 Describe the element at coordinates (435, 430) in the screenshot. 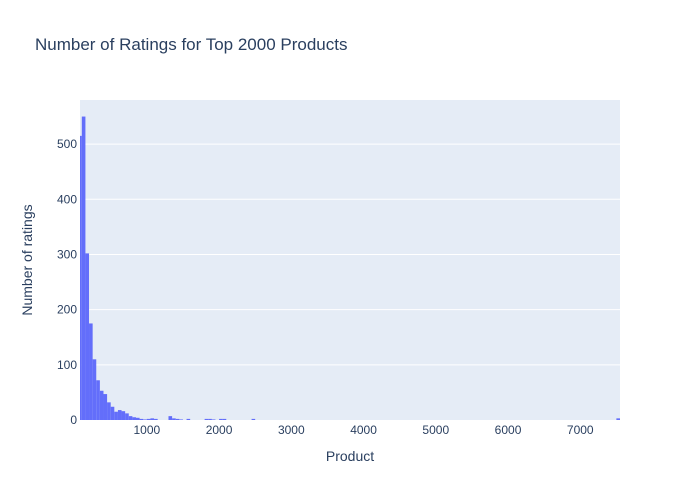

I see `x-tick-label: 5000` at that location.